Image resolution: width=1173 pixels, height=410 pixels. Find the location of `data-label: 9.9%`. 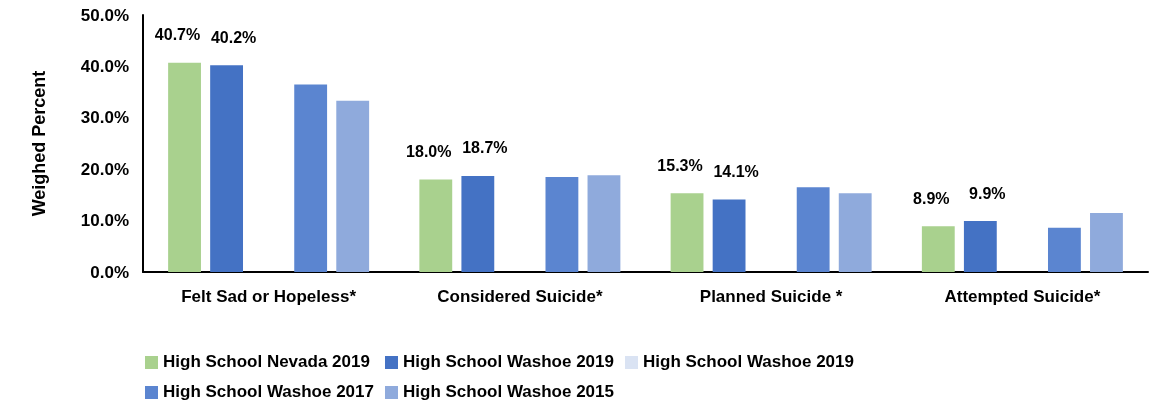

data-label: 9.9% is located at coordinates (987, 193).